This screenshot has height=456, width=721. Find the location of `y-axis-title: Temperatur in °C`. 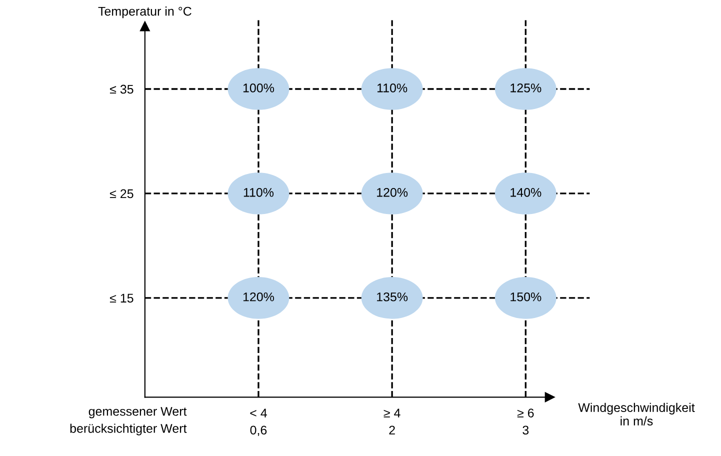

y-axis-title: Temperatur in °C is located at coordinates (145, 12).